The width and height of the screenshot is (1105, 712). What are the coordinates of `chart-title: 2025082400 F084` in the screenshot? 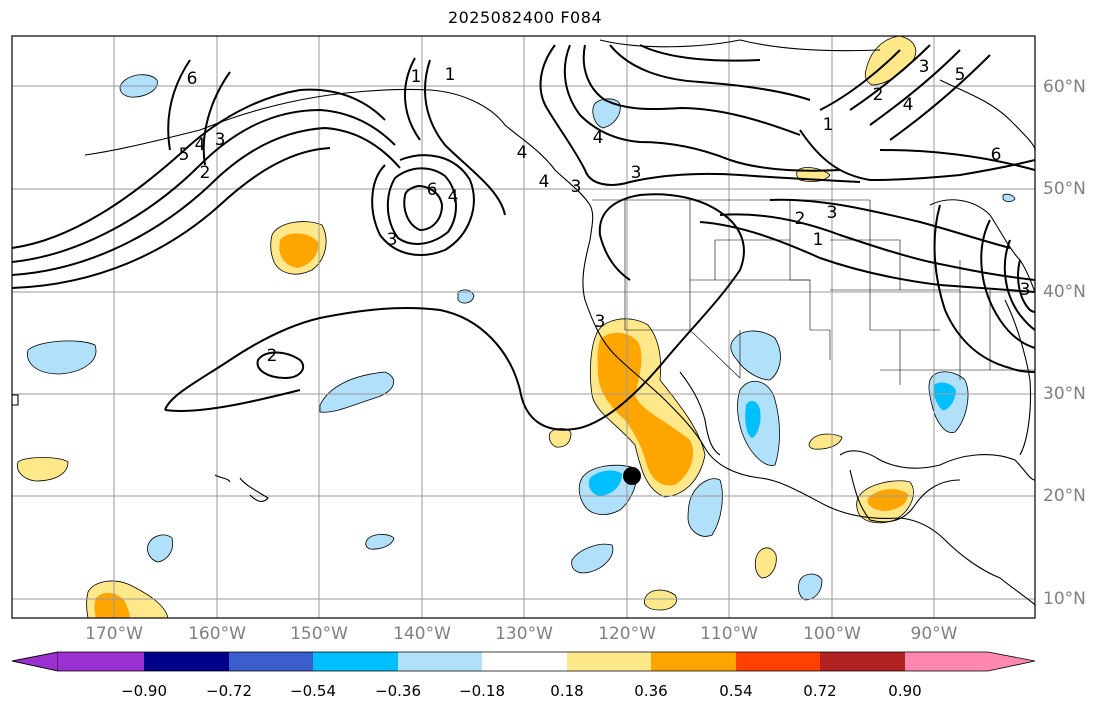 It's located at (525, 17).